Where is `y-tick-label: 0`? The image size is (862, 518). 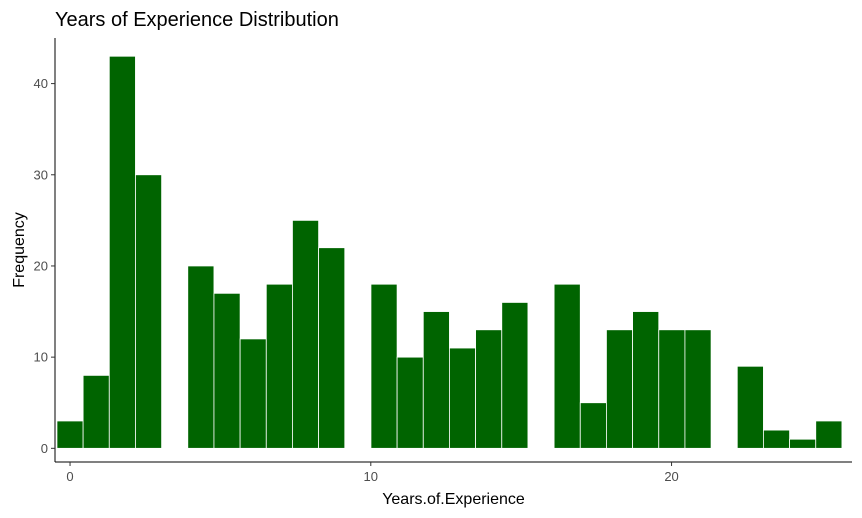 y-tick-label: 0 is located at coordinates (44, 448).